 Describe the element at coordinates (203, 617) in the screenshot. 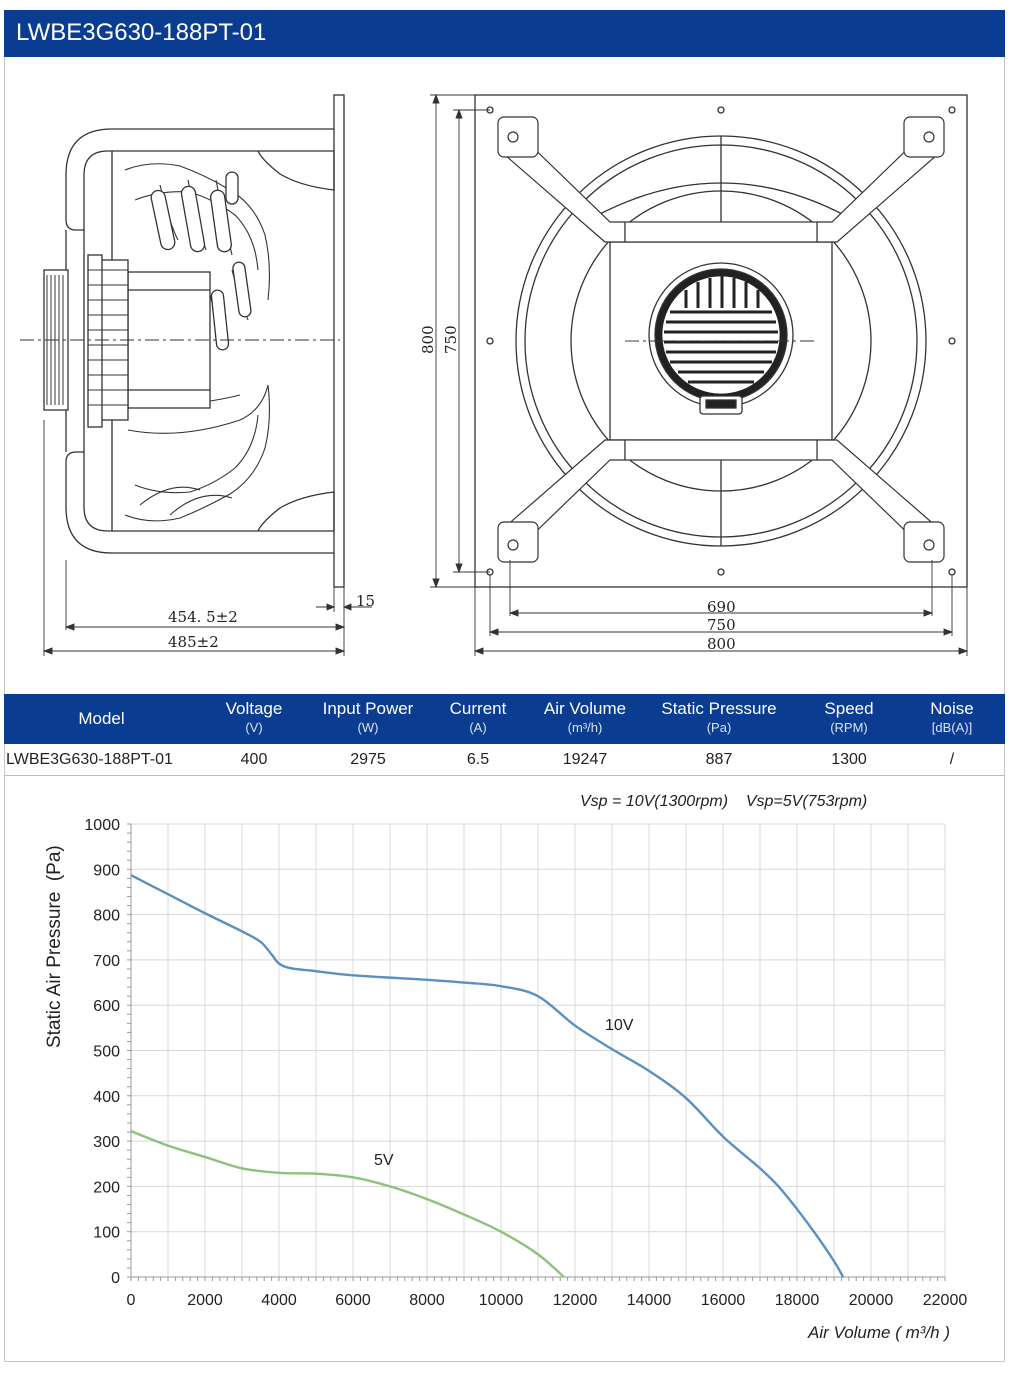

I see `dim-side-depth: 454. 5±2` at that location.